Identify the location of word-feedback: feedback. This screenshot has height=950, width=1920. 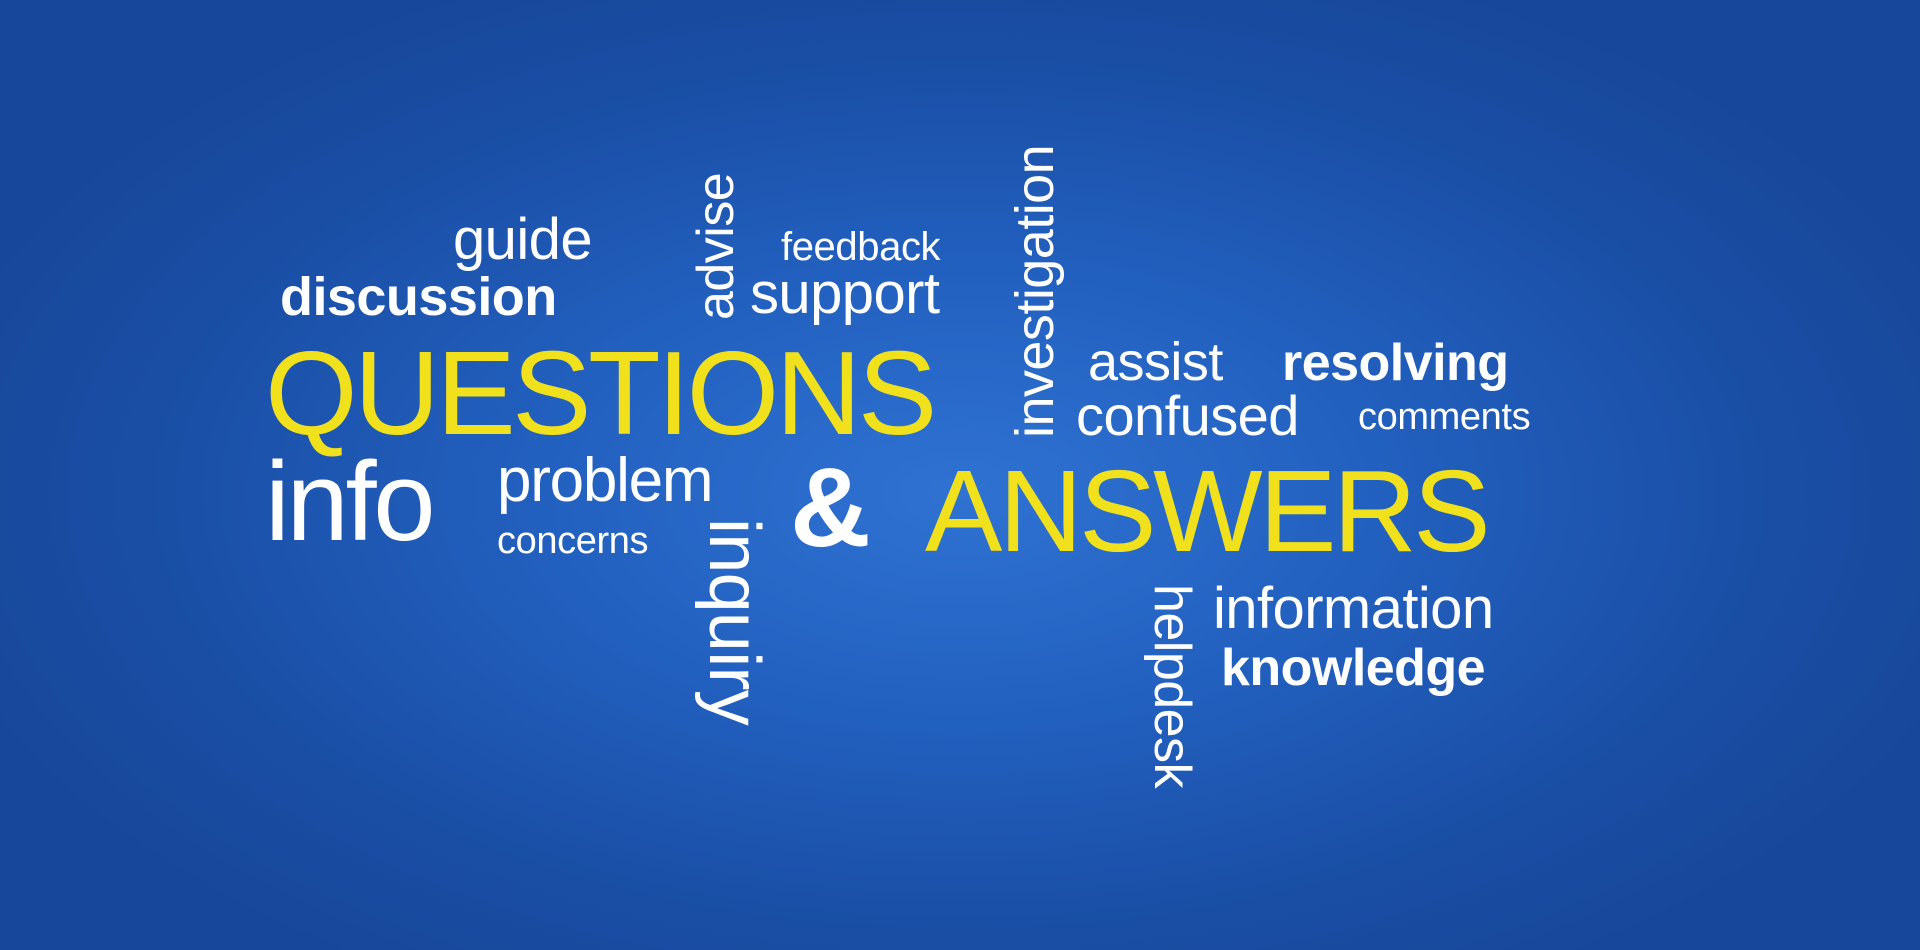
(861, 247).